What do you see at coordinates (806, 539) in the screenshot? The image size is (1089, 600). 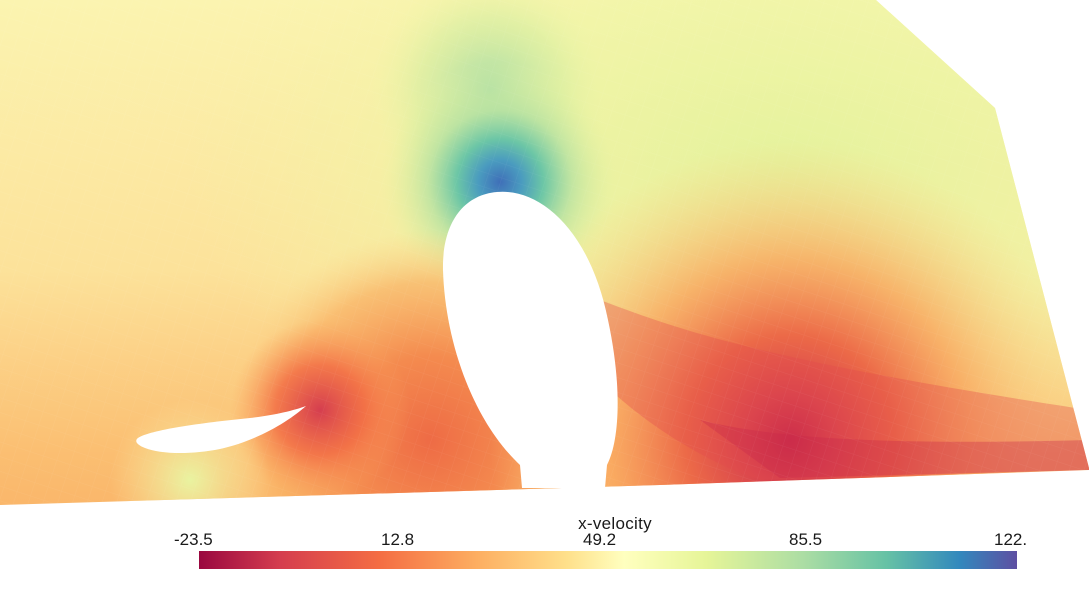 I see `colorbar-tick-4: 85.5` at bounding box center [806, 539].